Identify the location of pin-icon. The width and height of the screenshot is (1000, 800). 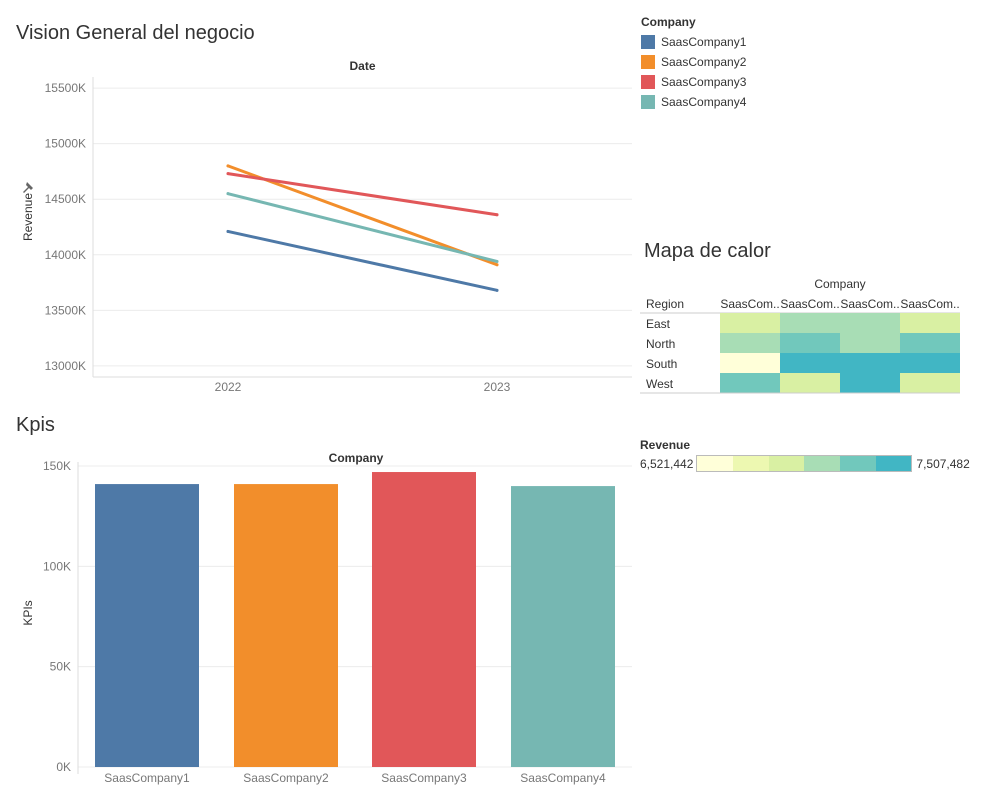
(28, 187).